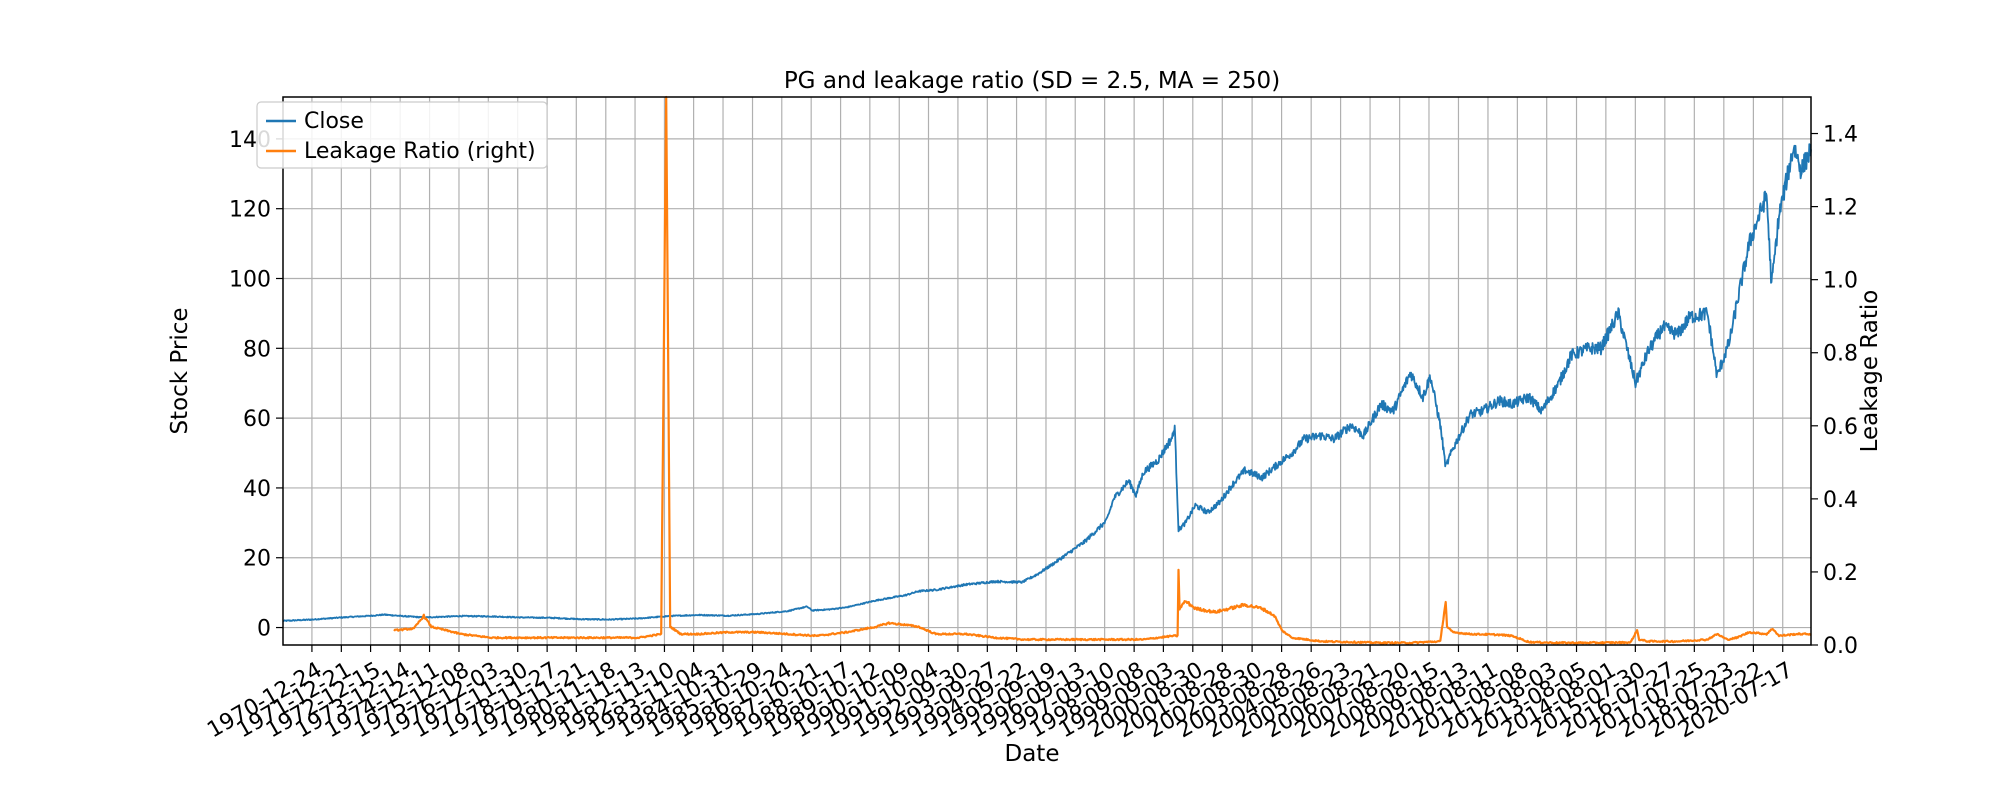  I want to click on y-axis-label-left: Stock Price, so click(180, 370).